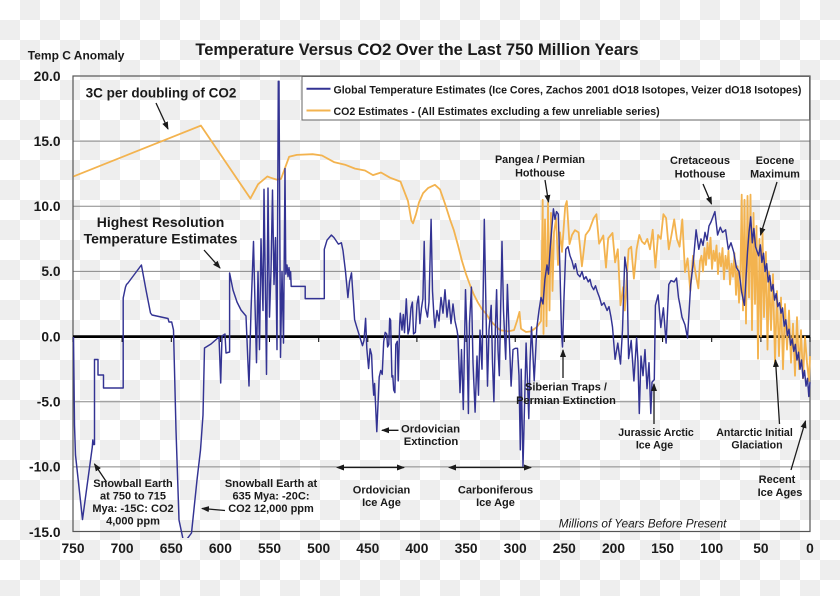 Image resolution: width=840 pixels, height=596 pixels. What do you see at coordinates (51, 271) in the screenshot?
I see `svg-text: 5.0` at bounding box center [51, 271].